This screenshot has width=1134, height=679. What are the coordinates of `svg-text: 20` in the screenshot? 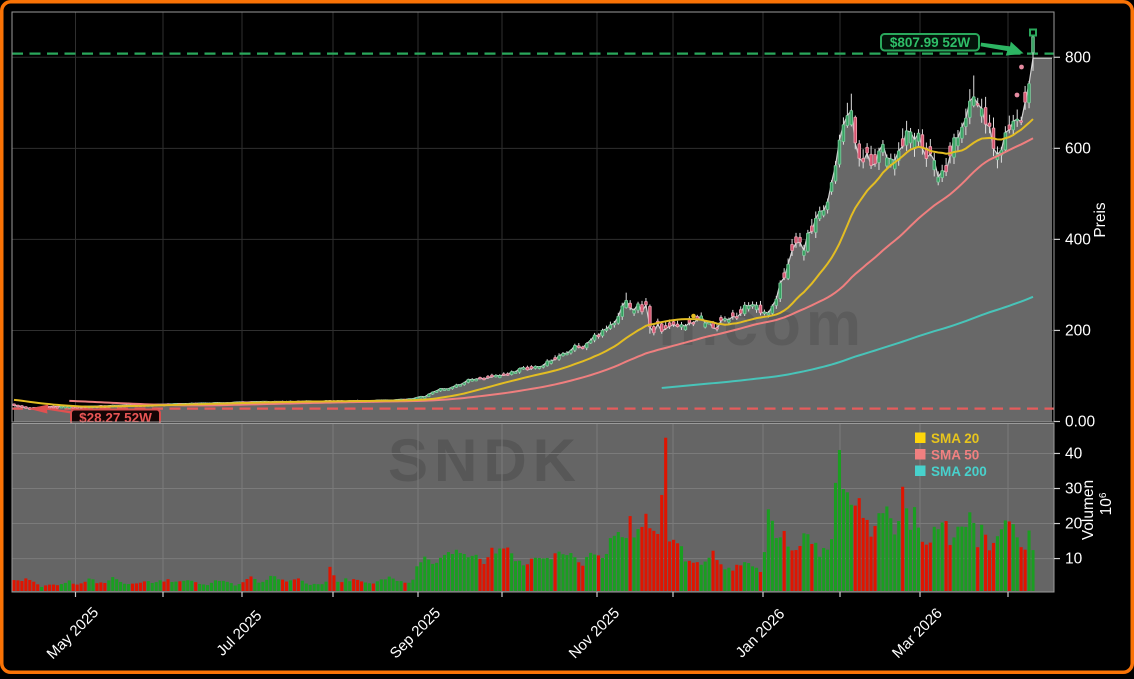 It's located at (1074, 524).